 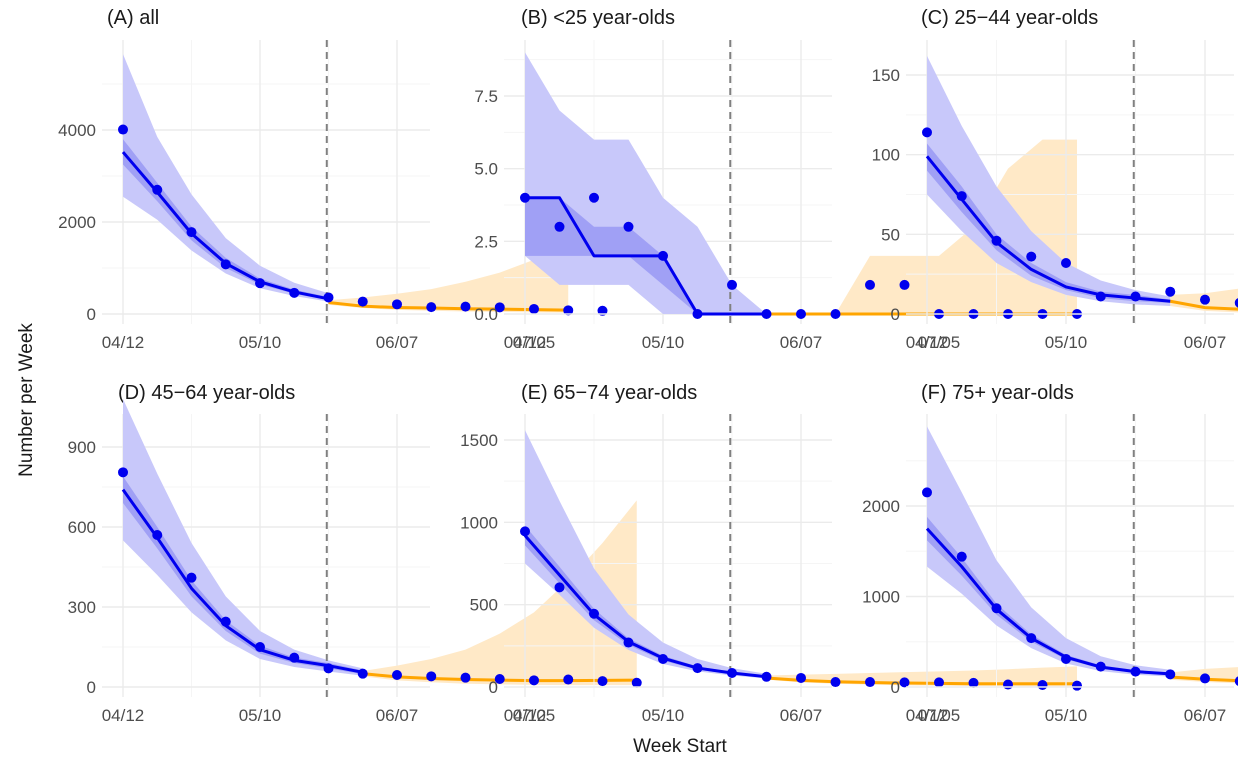 What do you see at coordinates (1009, 18) in the screenshot?
I see `panel-title: (C) 25−44 year-olds` at bounding box center [1009, 18].